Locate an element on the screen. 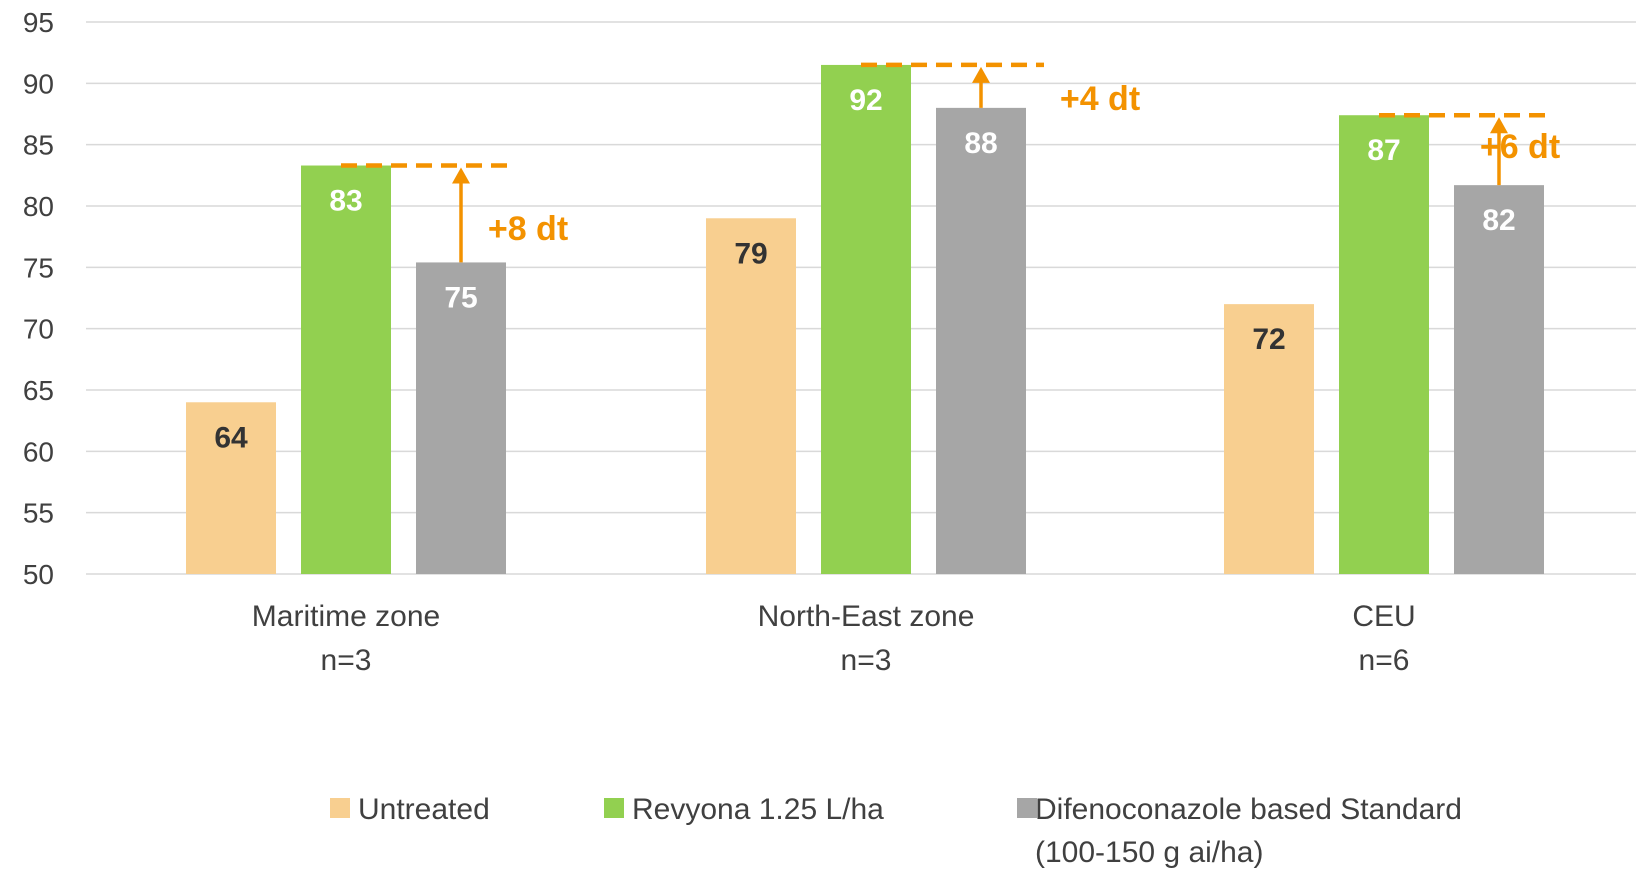 The image size is (1636, 872). data-label: 87 is located at coordinates (1383, 150).